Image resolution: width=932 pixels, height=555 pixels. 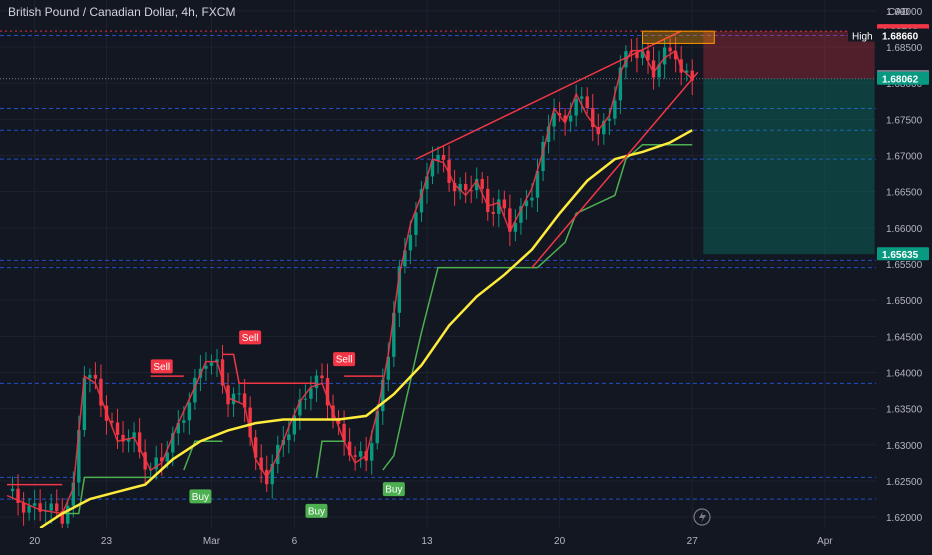 What do you see at coordinates (277, 424) in the screenshot?
I see `signals: Sell Buy Sell Buy Sell Buy` at bounding box center [277, 424].